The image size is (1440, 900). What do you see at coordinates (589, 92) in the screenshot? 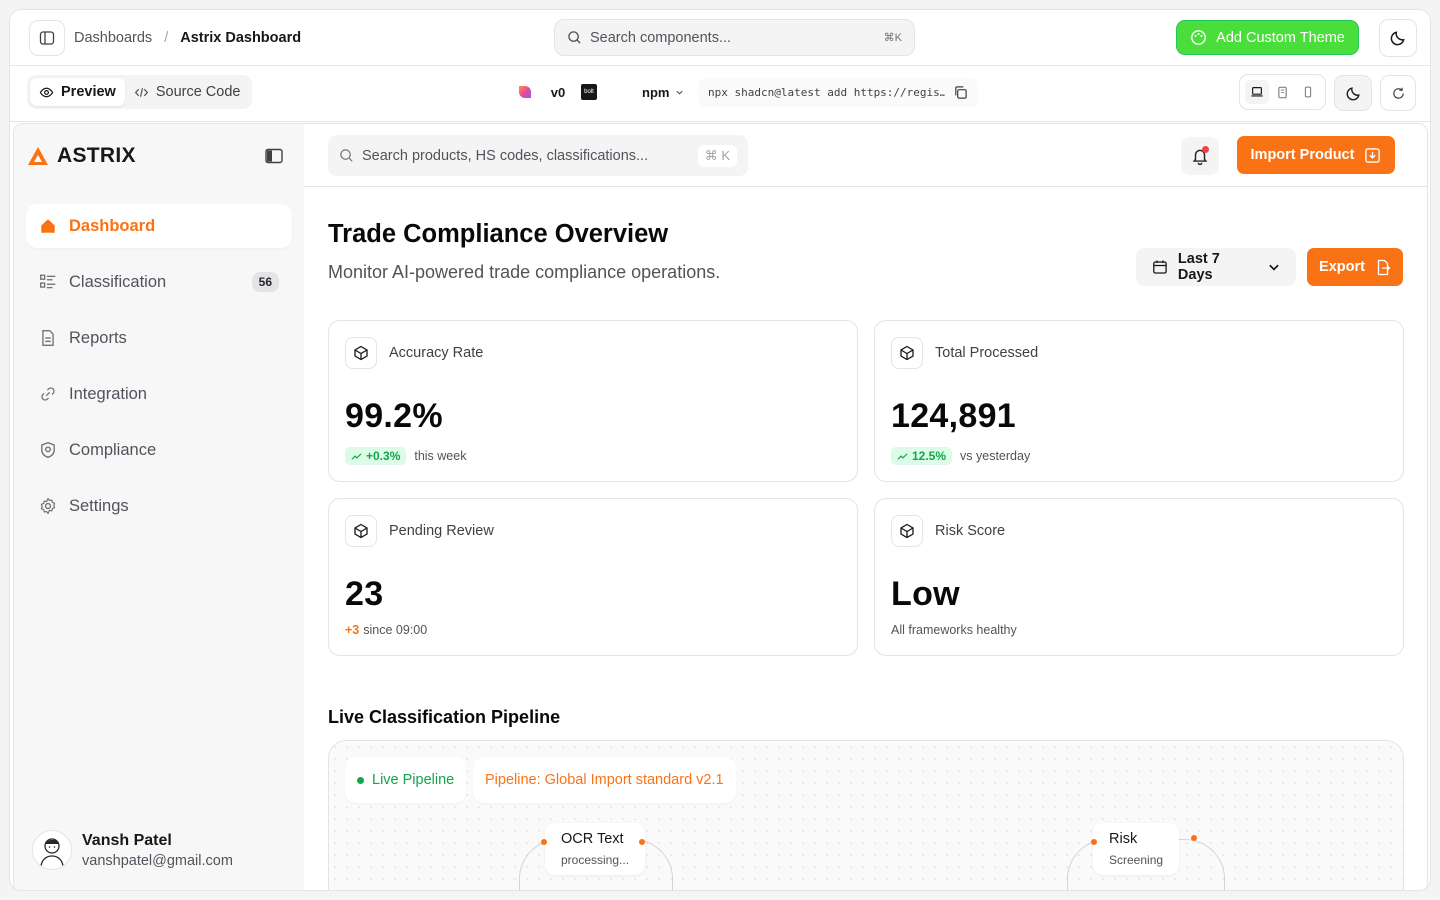
I see `bolt-icon: bolt` at bounding box center [589, 92].